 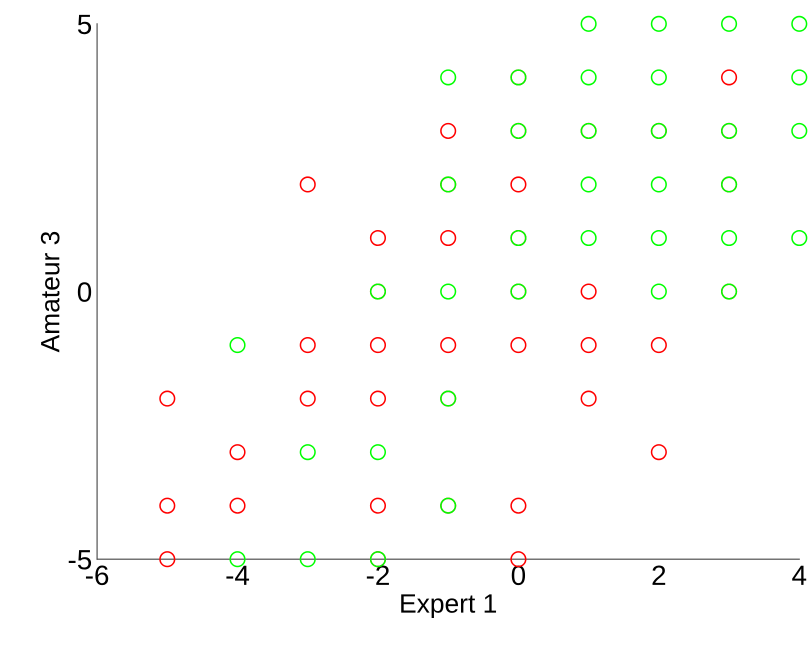 What do you see at coordinates (85, 24) in the screenshot?
I see `y-tick-label: 5` at bounding box center [85, 24].